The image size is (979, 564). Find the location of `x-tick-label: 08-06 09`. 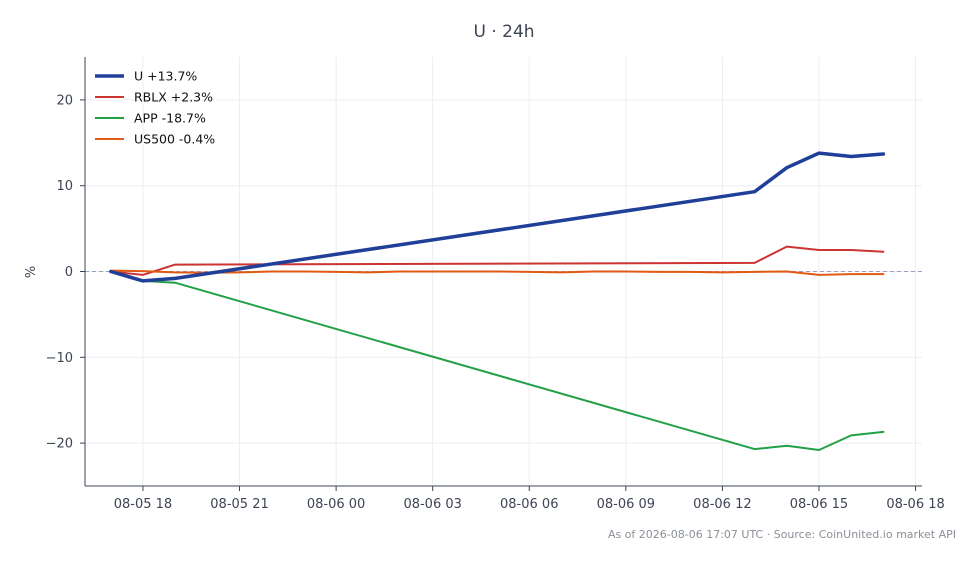

x-tick-label: 08-06 09 is located at coordinates (626, 504).